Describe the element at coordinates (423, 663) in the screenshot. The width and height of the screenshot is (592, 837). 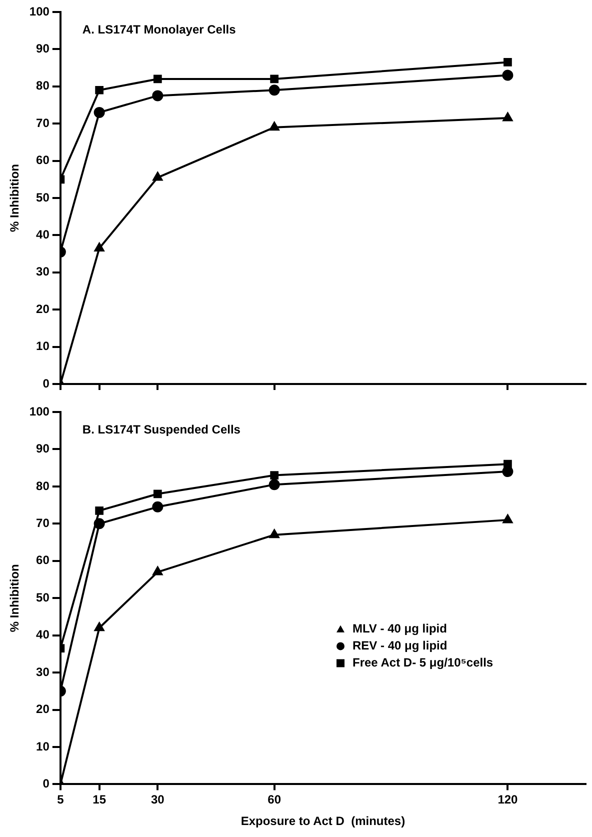
I see `legend-label: Free Act D- 5 μg/10⁵cells` at that location.